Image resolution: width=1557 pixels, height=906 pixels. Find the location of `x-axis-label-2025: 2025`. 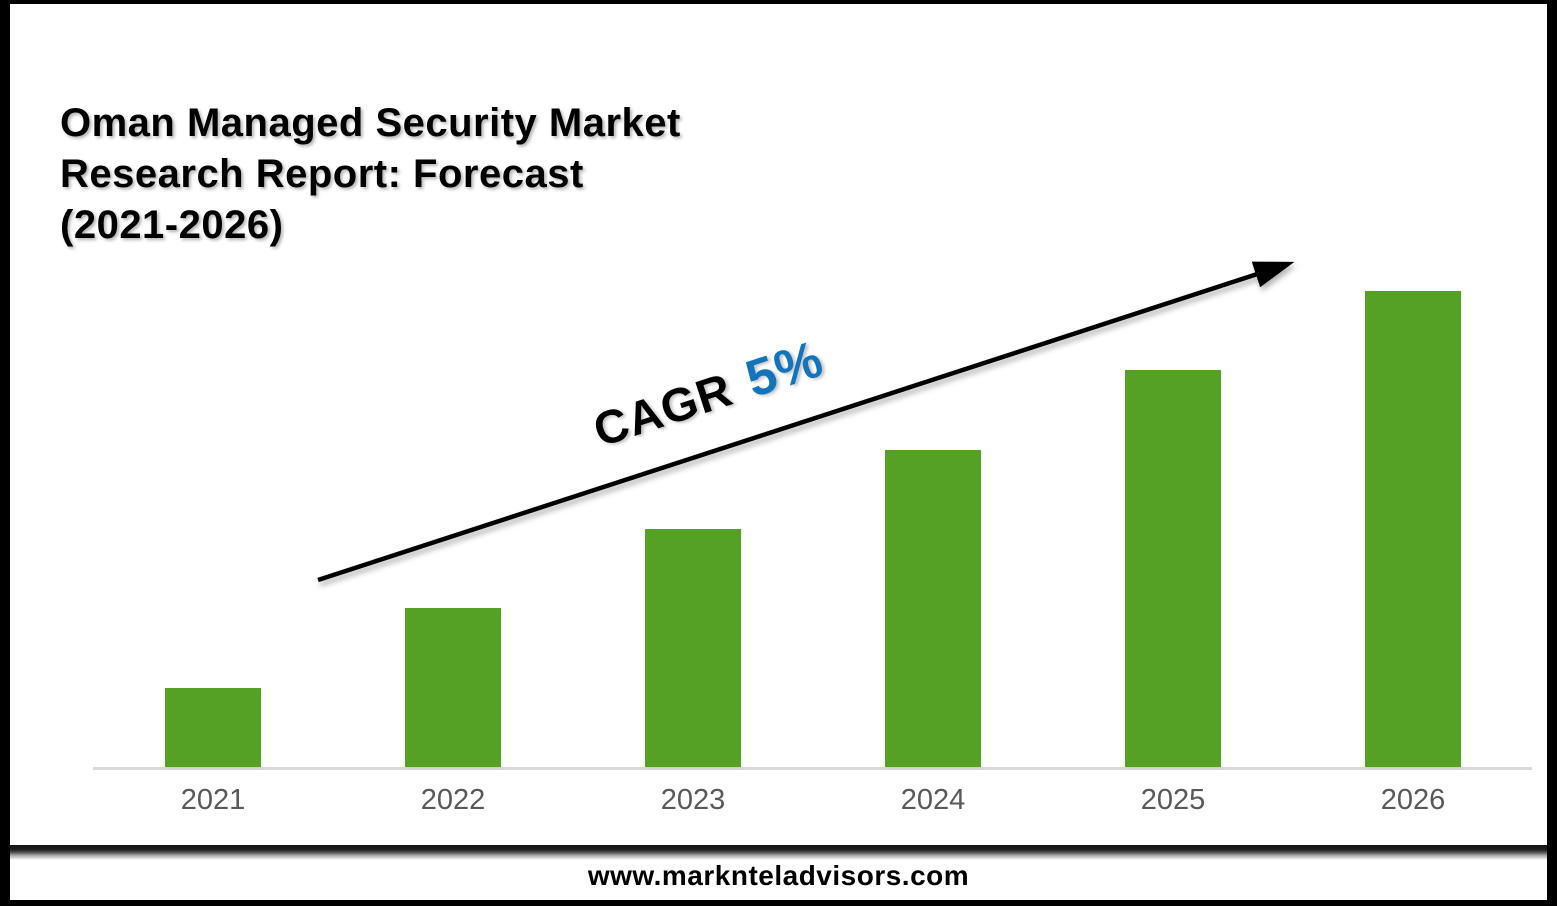

x-axis-label-2025: 2025 is located at coordinates (1173, 800).